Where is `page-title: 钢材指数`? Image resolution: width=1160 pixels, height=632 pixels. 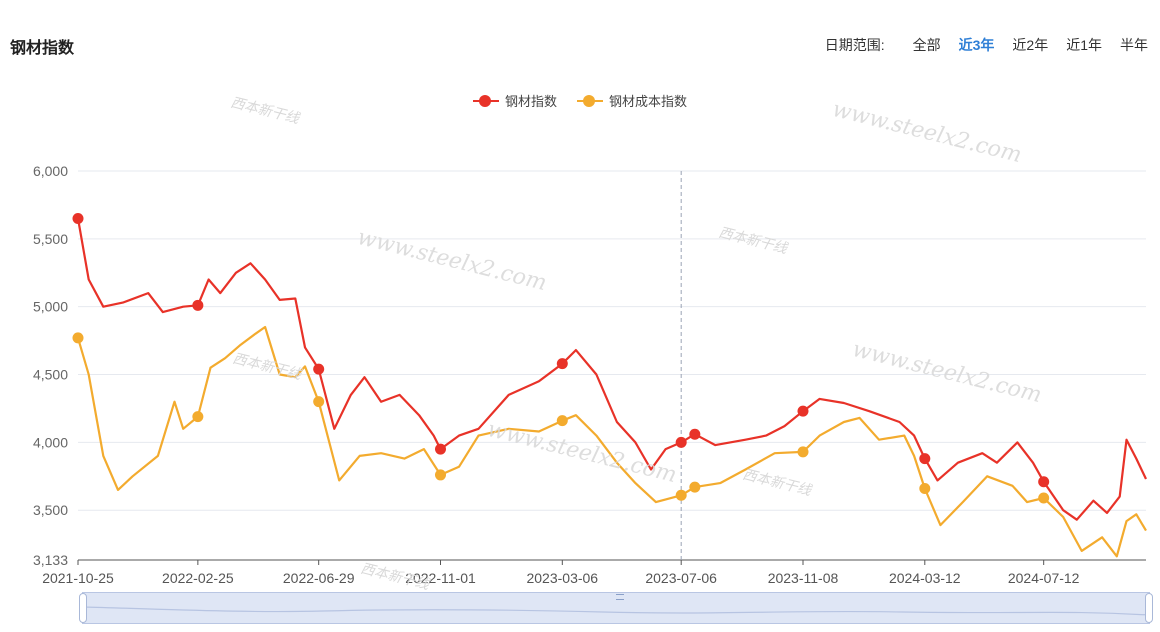 page-title: 钢材指数 is located at coordinates (42, 48).